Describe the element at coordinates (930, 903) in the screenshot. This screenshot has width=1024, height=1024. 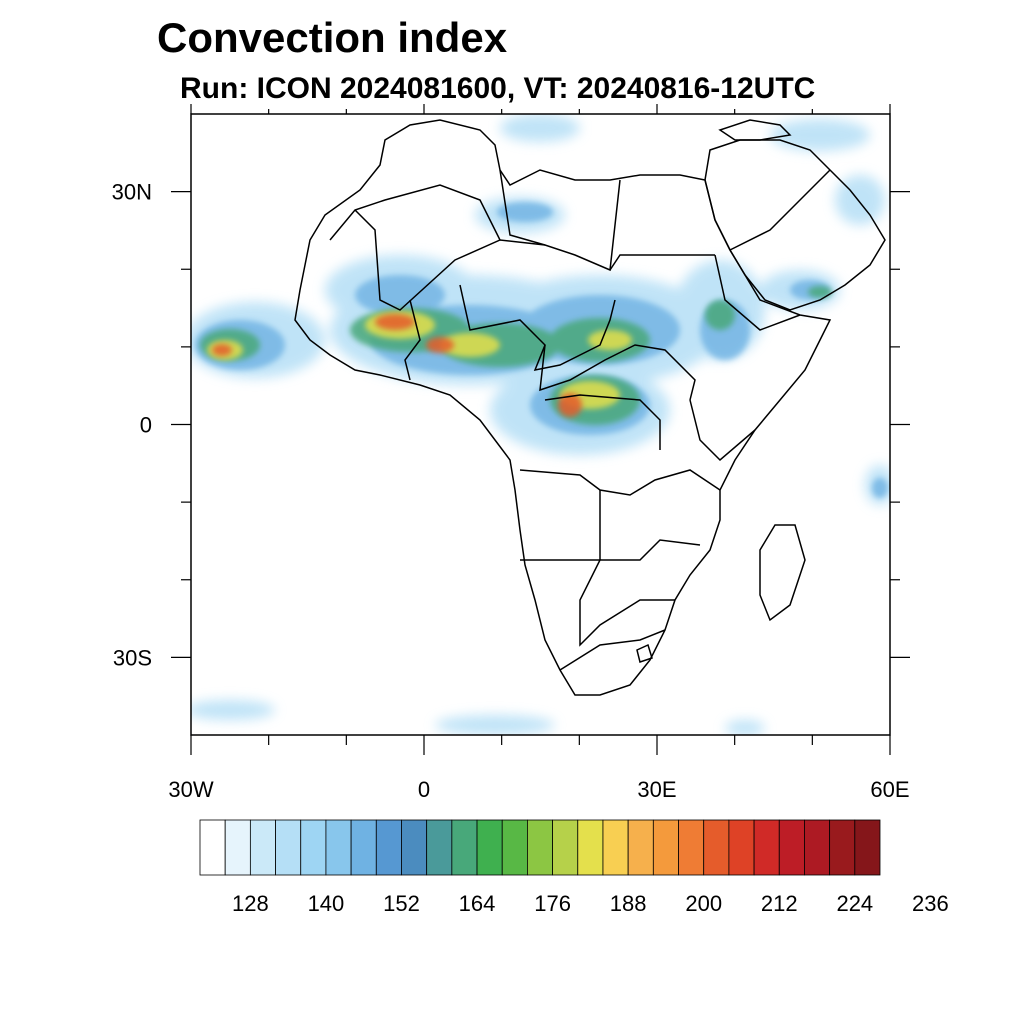
I see `colorbar-label: 236` at that location.